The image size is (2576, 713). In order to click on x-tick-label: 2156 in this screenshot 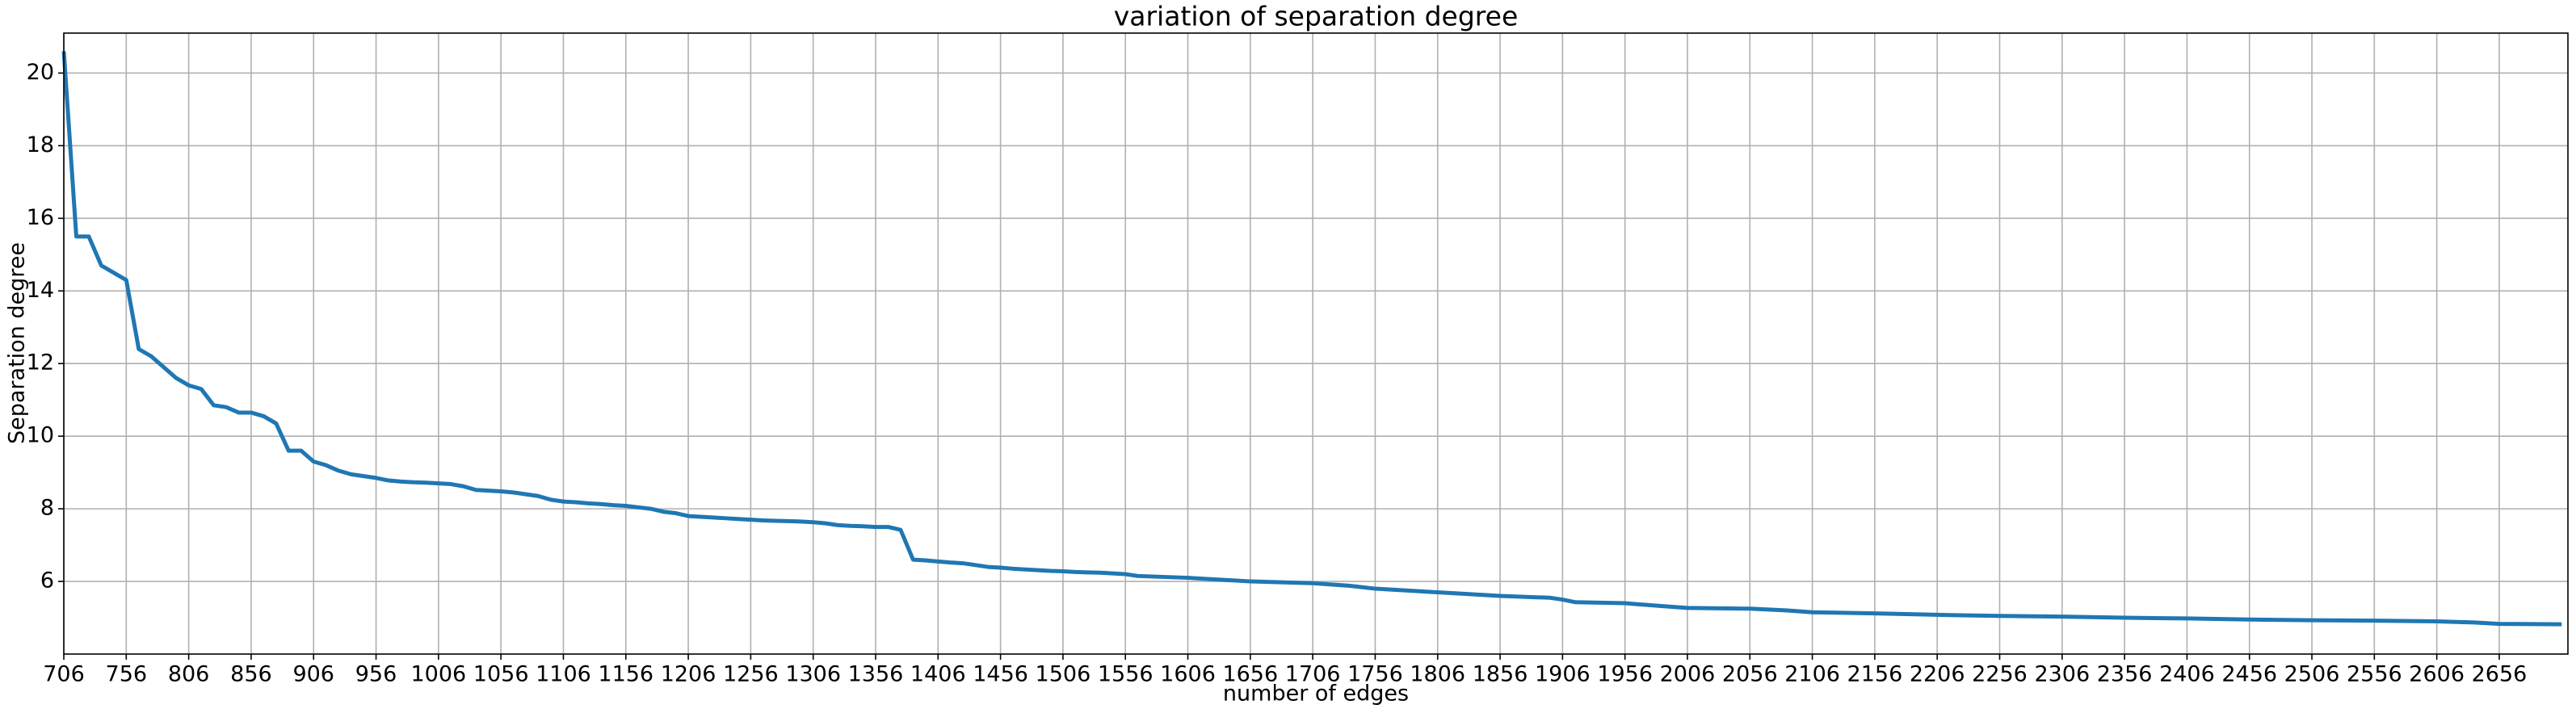, I will do `click(1875, 674)`.